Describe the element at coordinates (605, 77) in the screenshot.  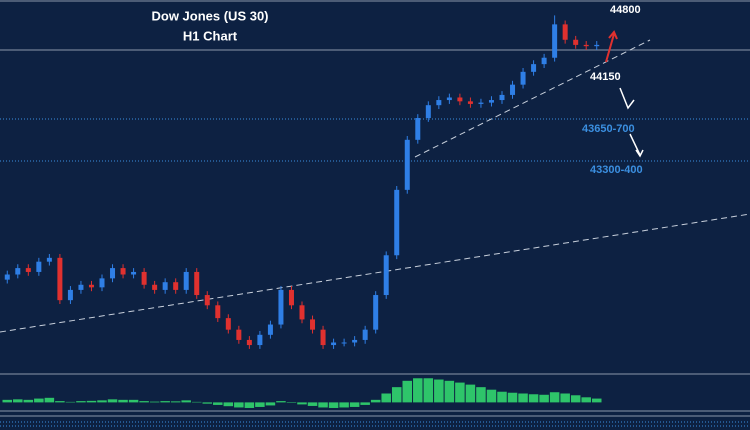
I see `annotation: 44150` at that location.